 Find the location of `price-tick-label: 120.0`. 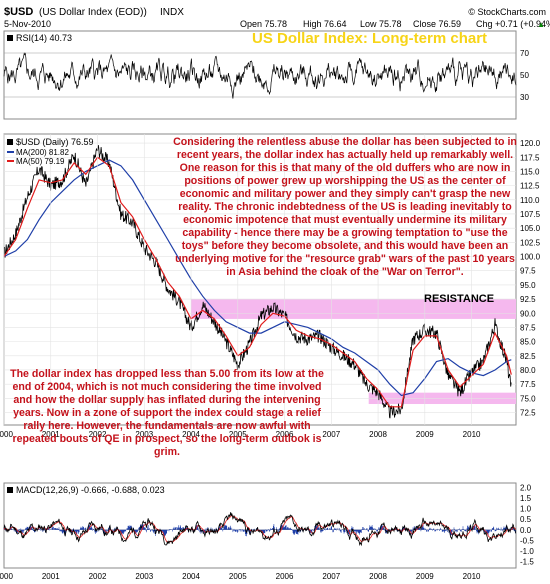

price-tick-label: 120.0 is located at coordinates (530, 143).